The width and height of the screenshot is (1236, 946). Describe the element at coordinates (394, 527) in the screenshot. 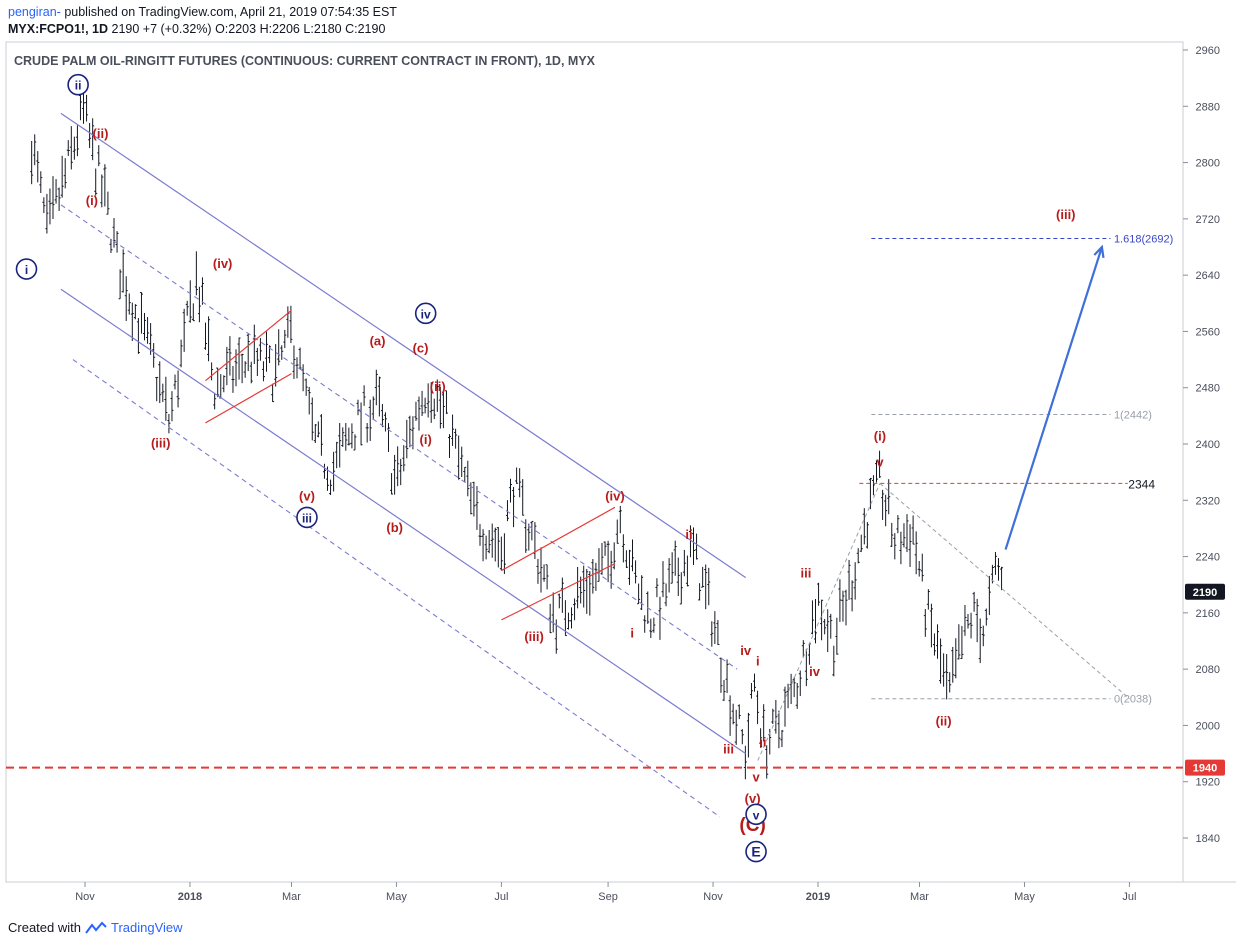

I see `wave-label-red: (b)` at that location.